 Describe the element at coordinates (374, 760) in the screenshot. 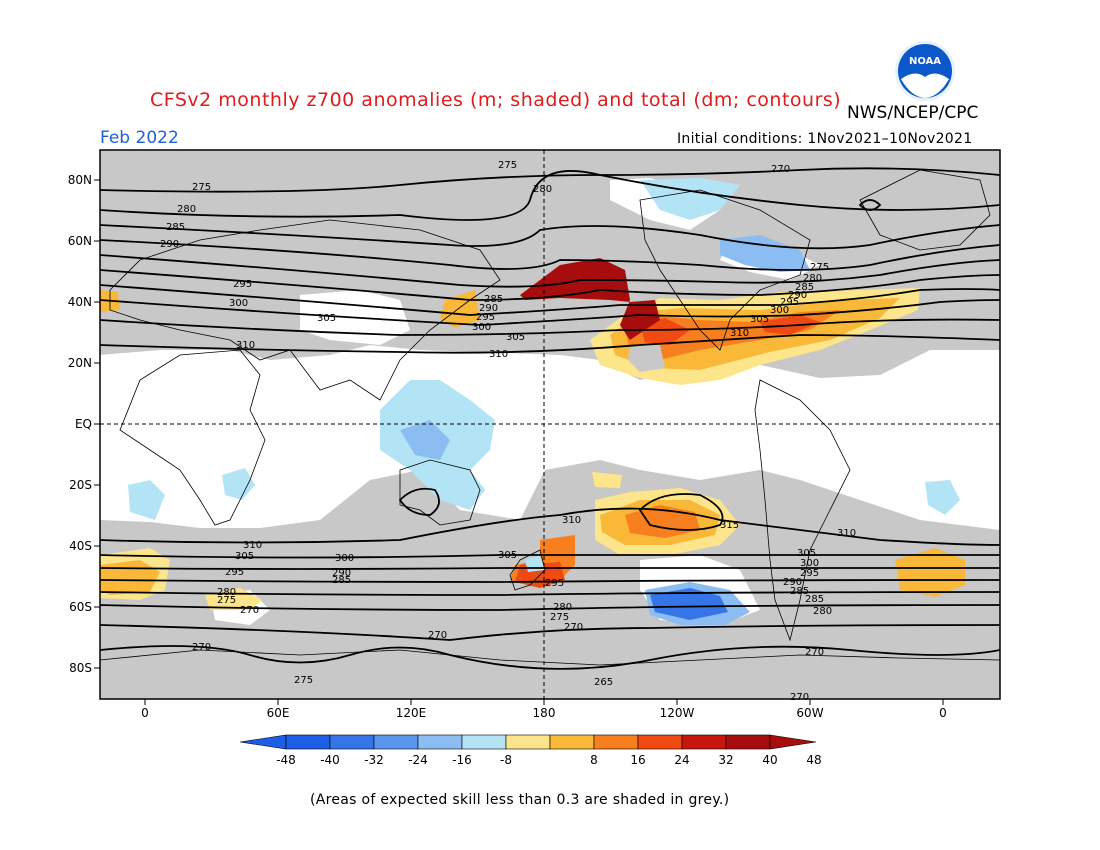

I see `colorbar-tick-label: -32` at that location.